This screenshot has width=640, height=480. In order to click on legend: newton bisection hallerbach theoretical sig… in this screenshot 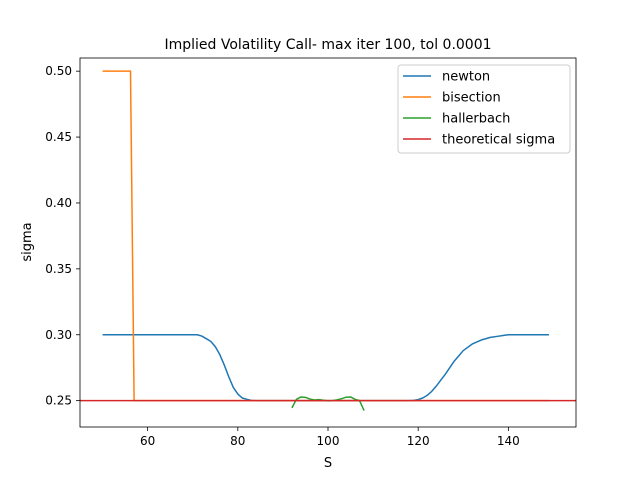, I will do `click(484, 109)`.